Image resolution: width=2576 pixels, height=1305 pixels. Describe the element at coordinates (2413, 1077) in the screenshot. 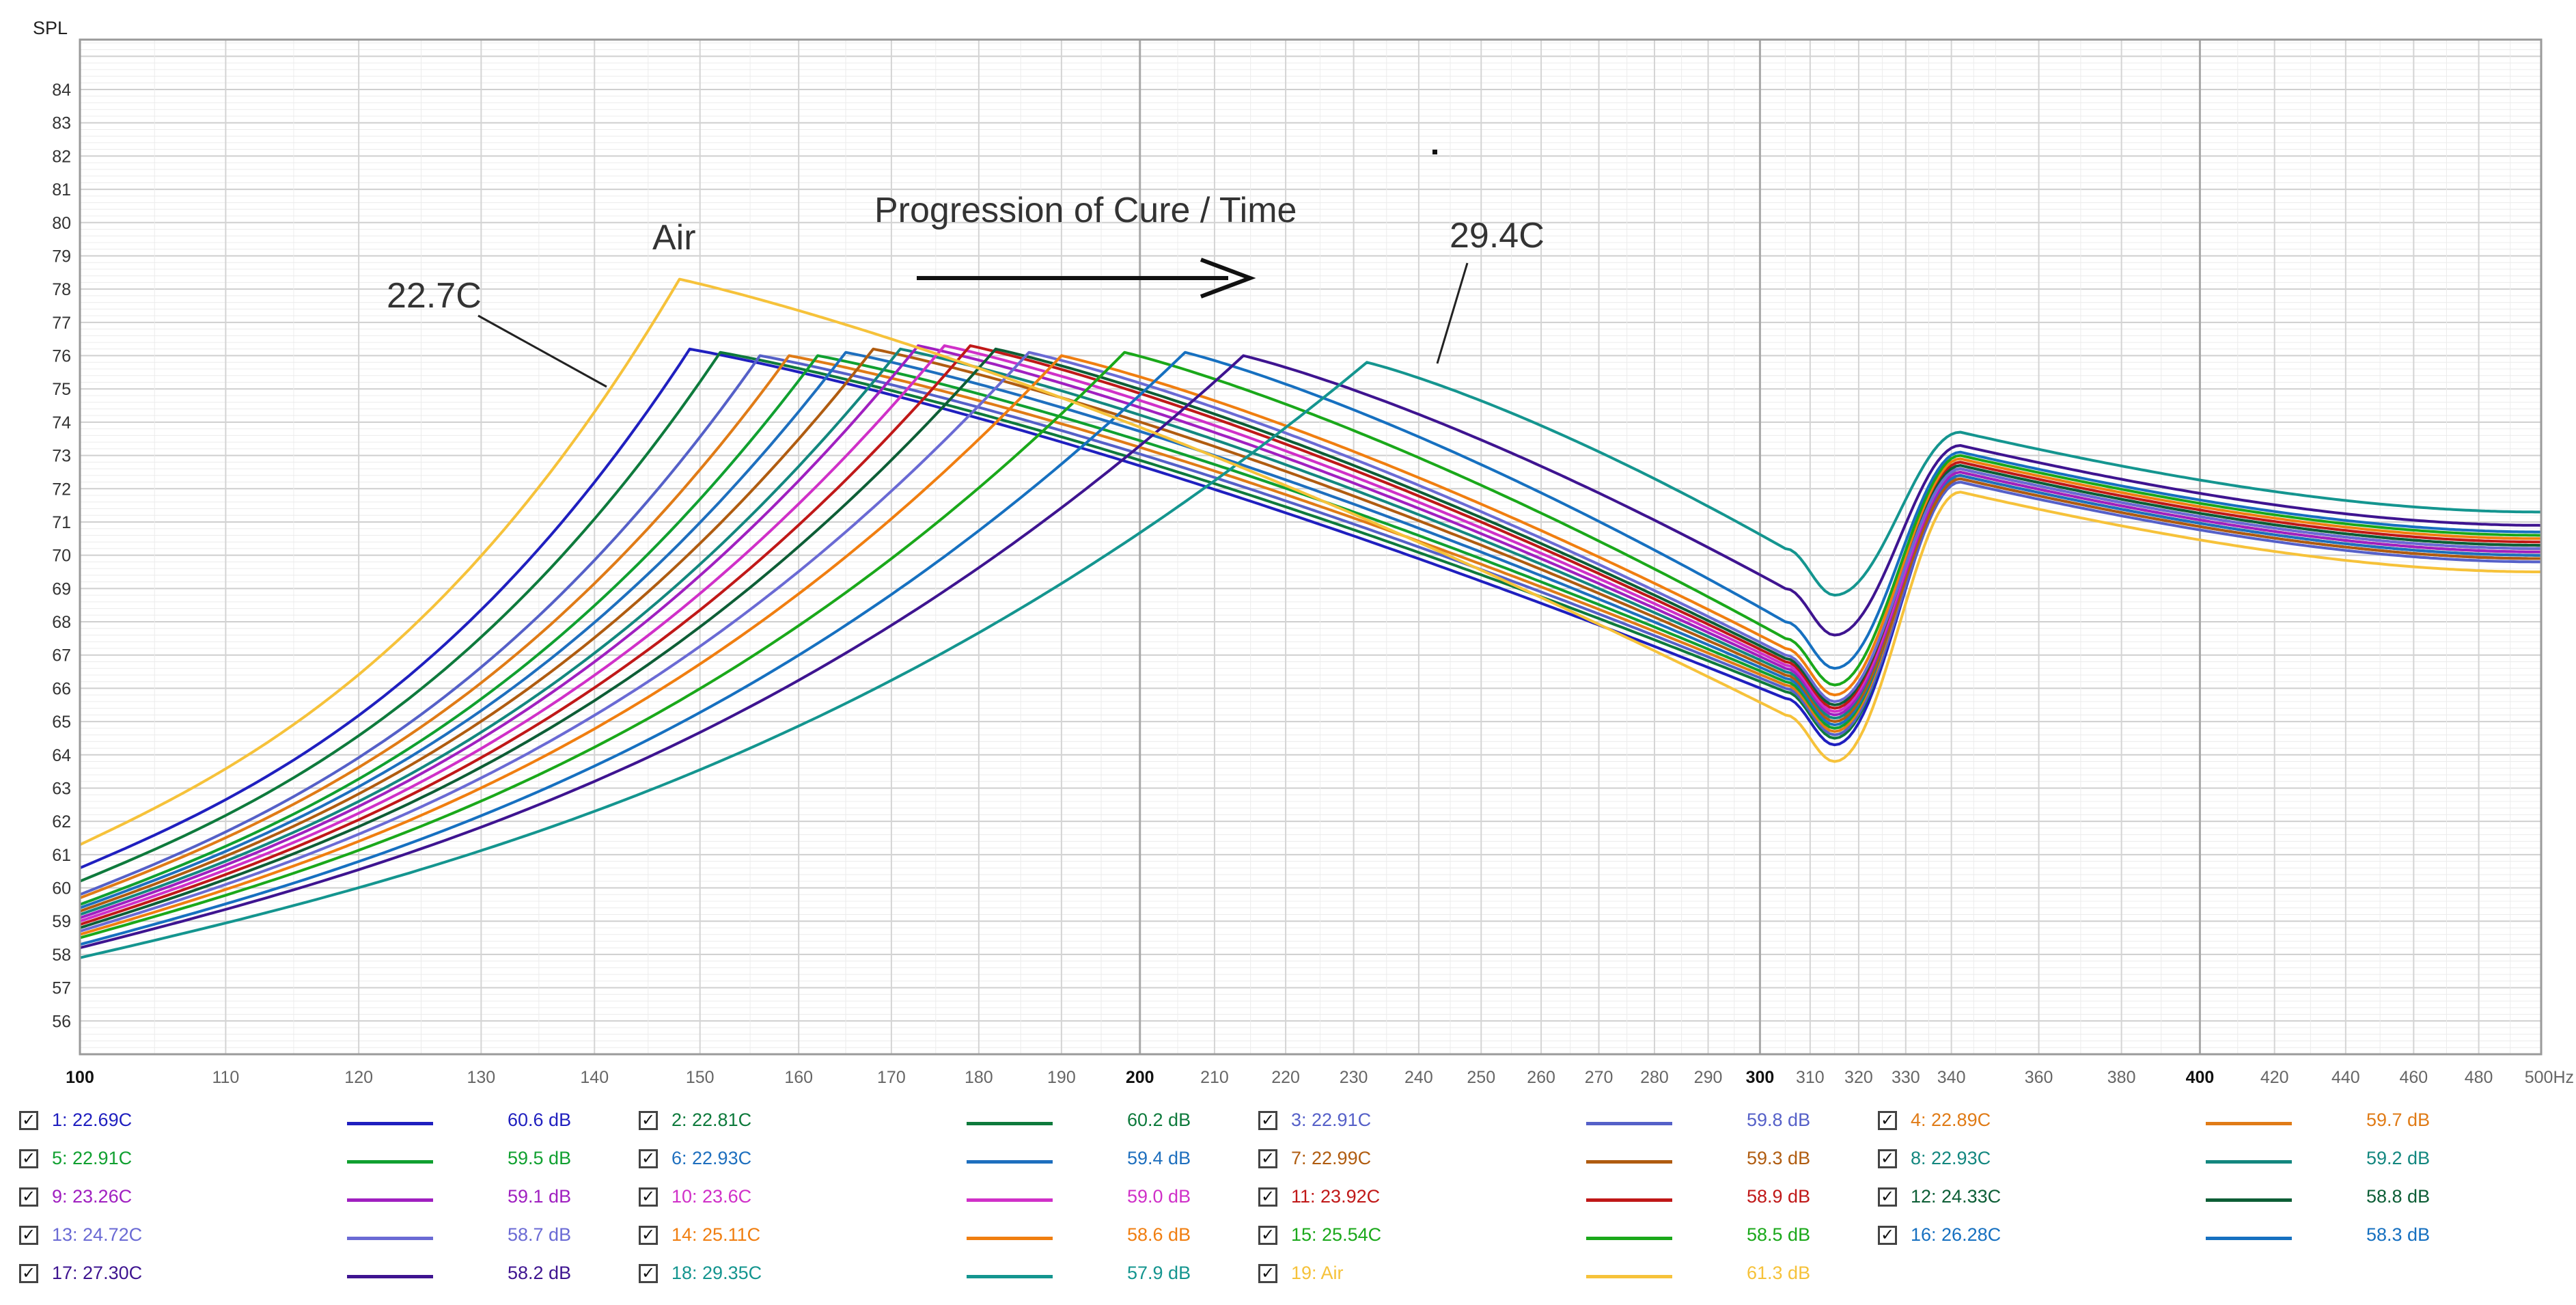

I see `x-tick-label: 460` at that location.